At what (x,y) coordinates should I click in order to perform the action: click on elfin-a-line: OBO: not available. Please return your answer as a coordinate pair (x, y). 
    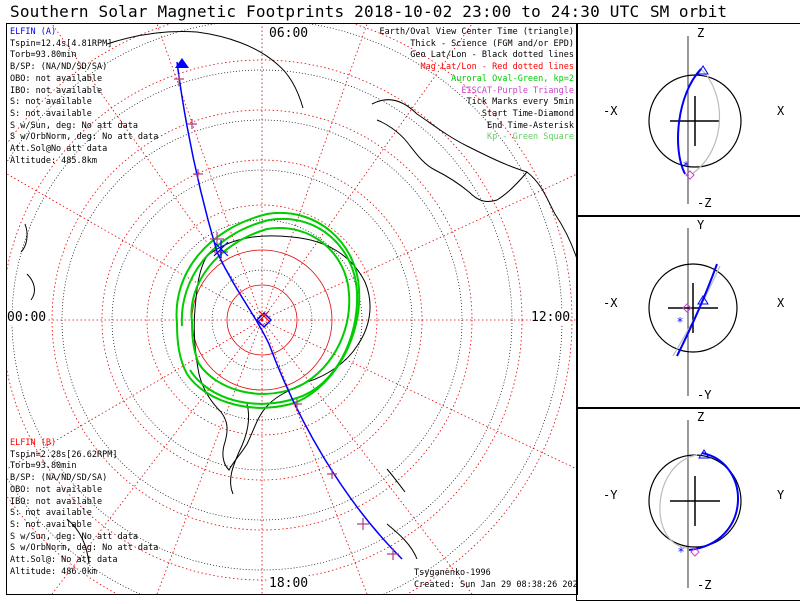
    Looking at the image, I should click on (56, 78).